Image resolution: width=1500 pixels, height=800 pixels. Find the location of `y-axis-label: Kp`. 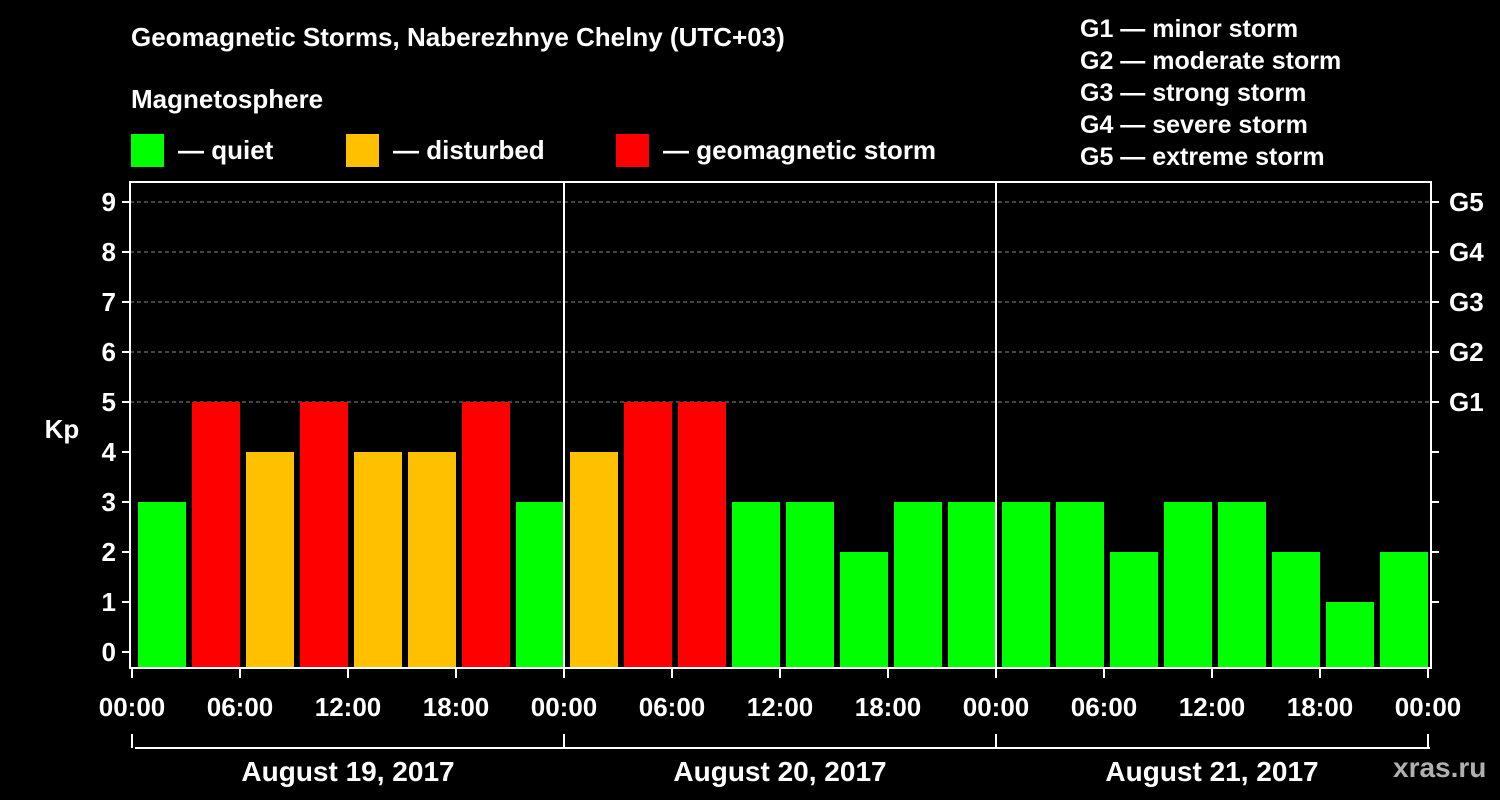

y-axis-label: Kp is located at coordinates (62, 429).